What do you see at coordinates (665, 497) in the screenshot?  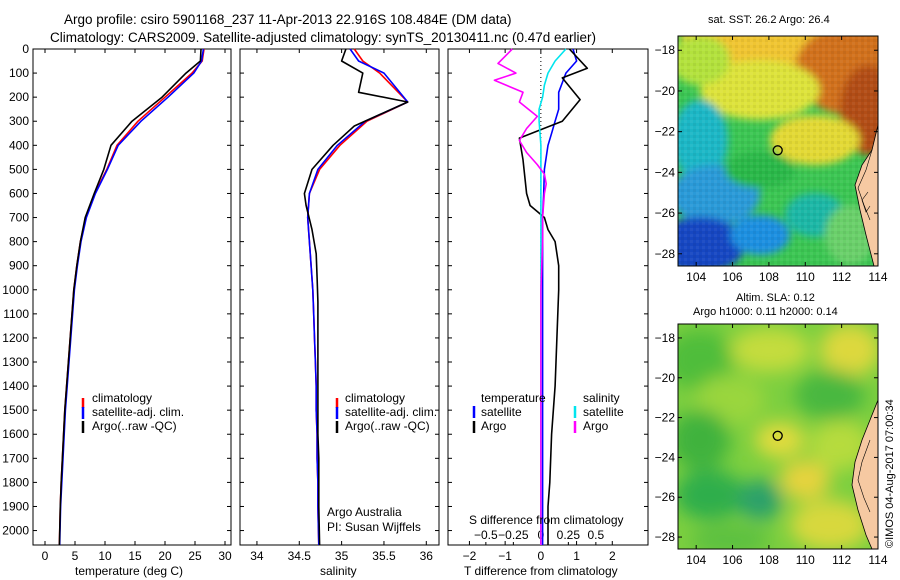 I see `lat-tick-label: −26` at bounding box center [665, 497].